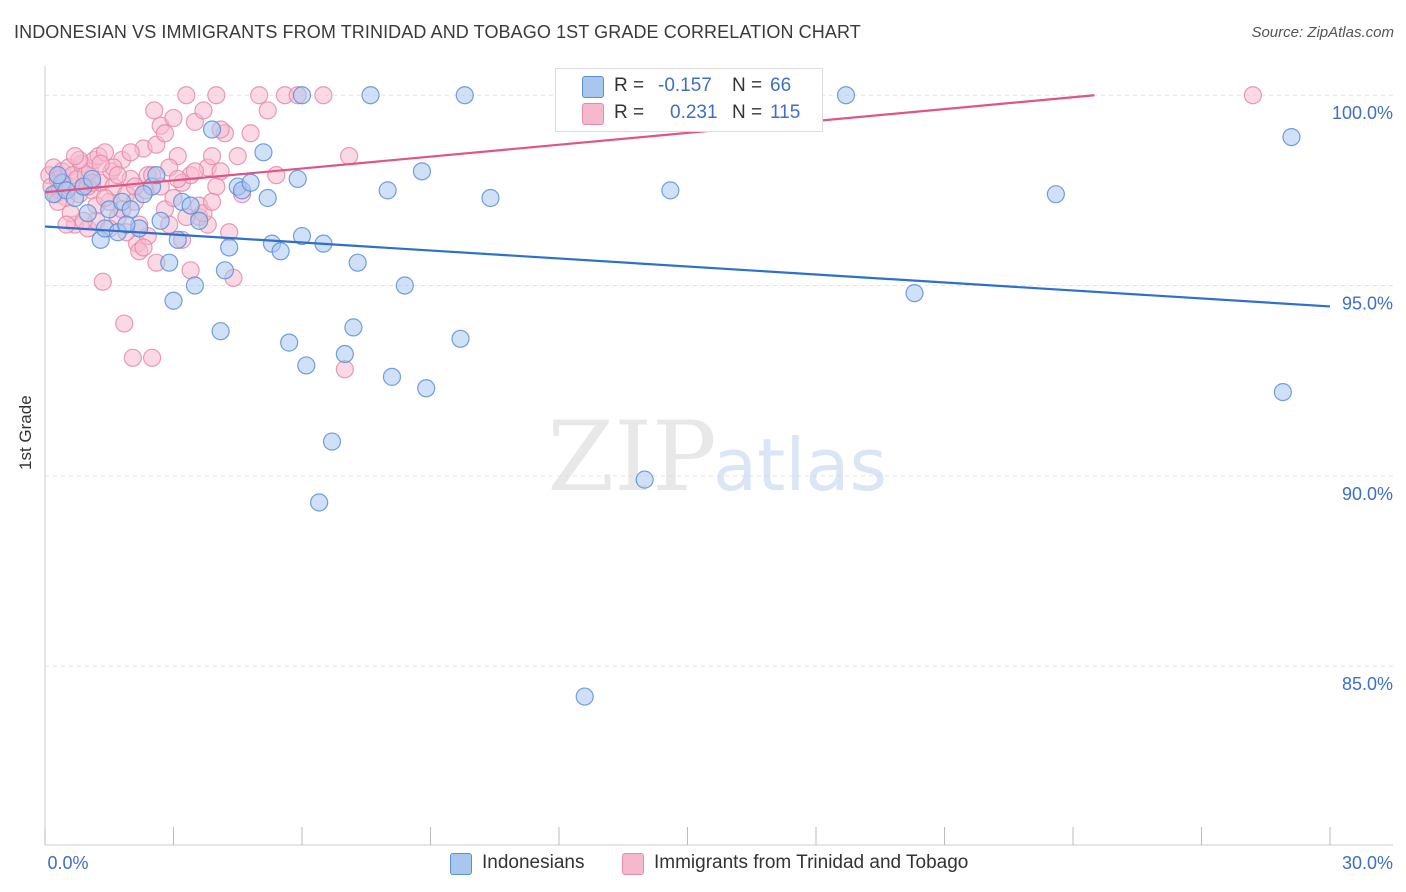 The height and width of the screenshot is (892, 1406). What do you see at coordinates (1322, 32) in the screenshot?
I see `source-label: Source: ZipAtlas.com` at bounding box center [1322, 32].